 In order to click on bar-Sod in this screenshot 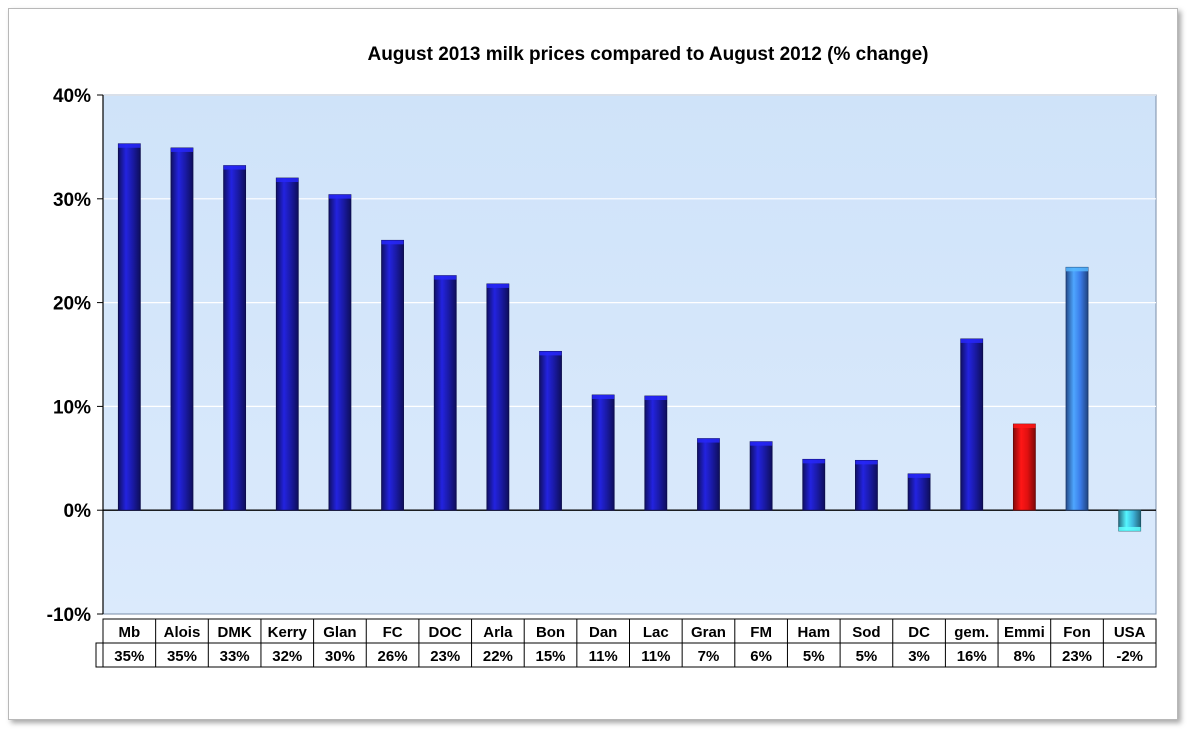, I will do `click(866, 485)`.